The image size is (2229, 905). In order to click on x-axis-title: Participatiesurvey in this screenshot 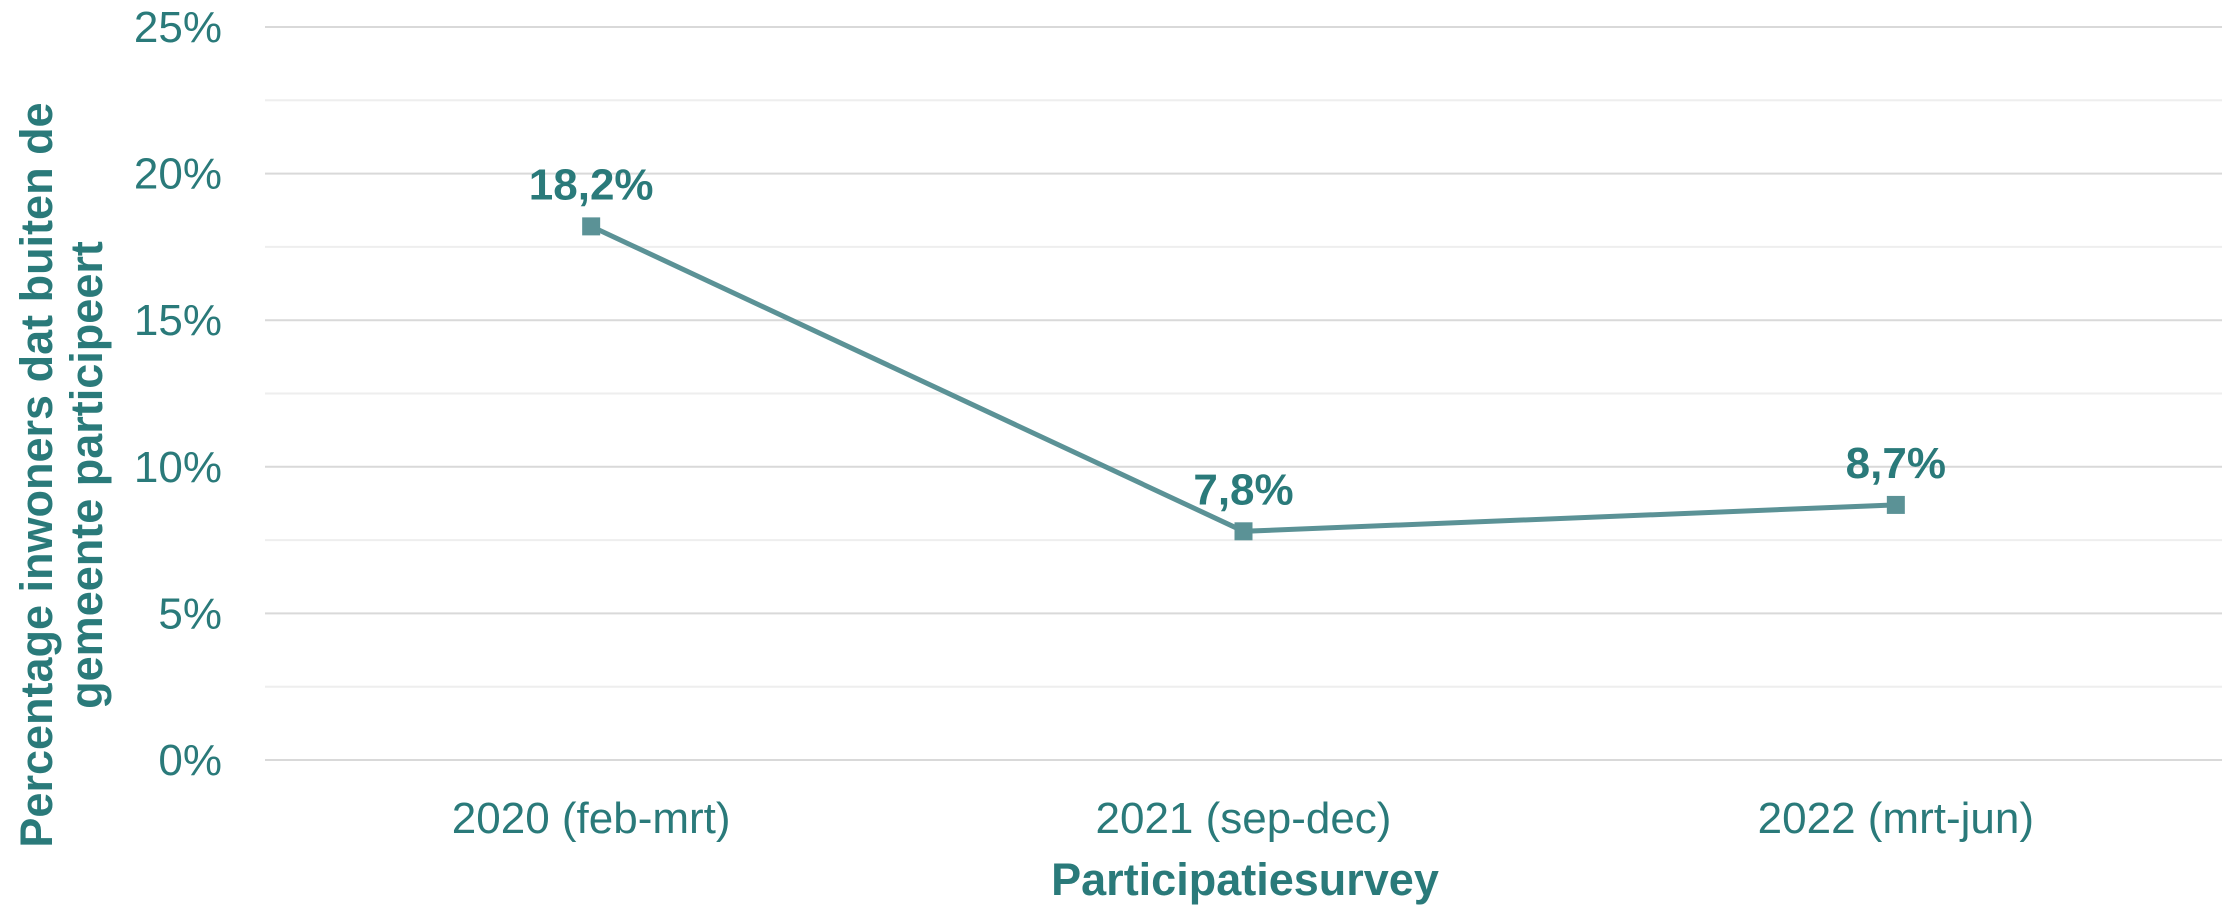, I will do `click(1245, 879)`.